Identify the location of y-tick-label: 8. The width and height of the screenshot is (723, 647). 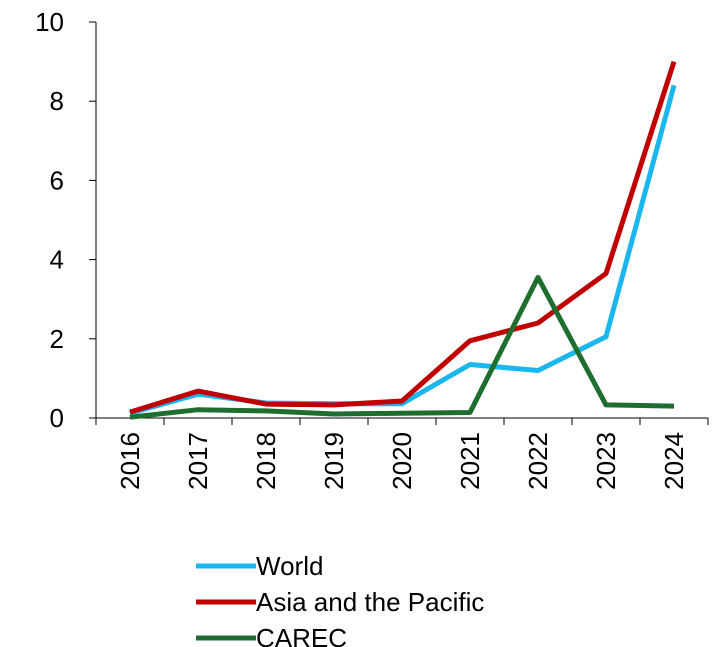
(57, 101).